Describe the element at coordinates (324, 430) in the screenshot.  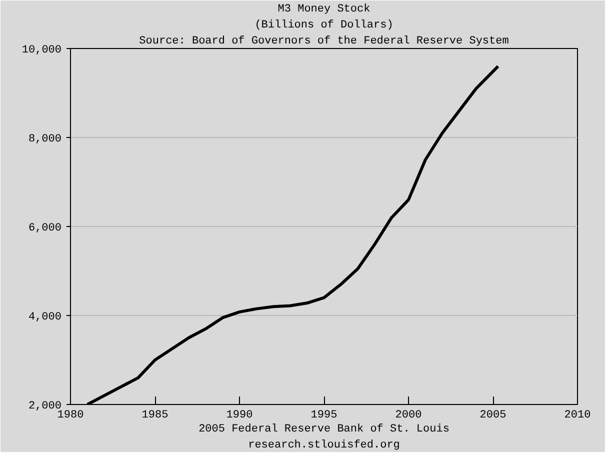
I see `text: 2005 Federal Reserve Bank of St. Louis` at that location.